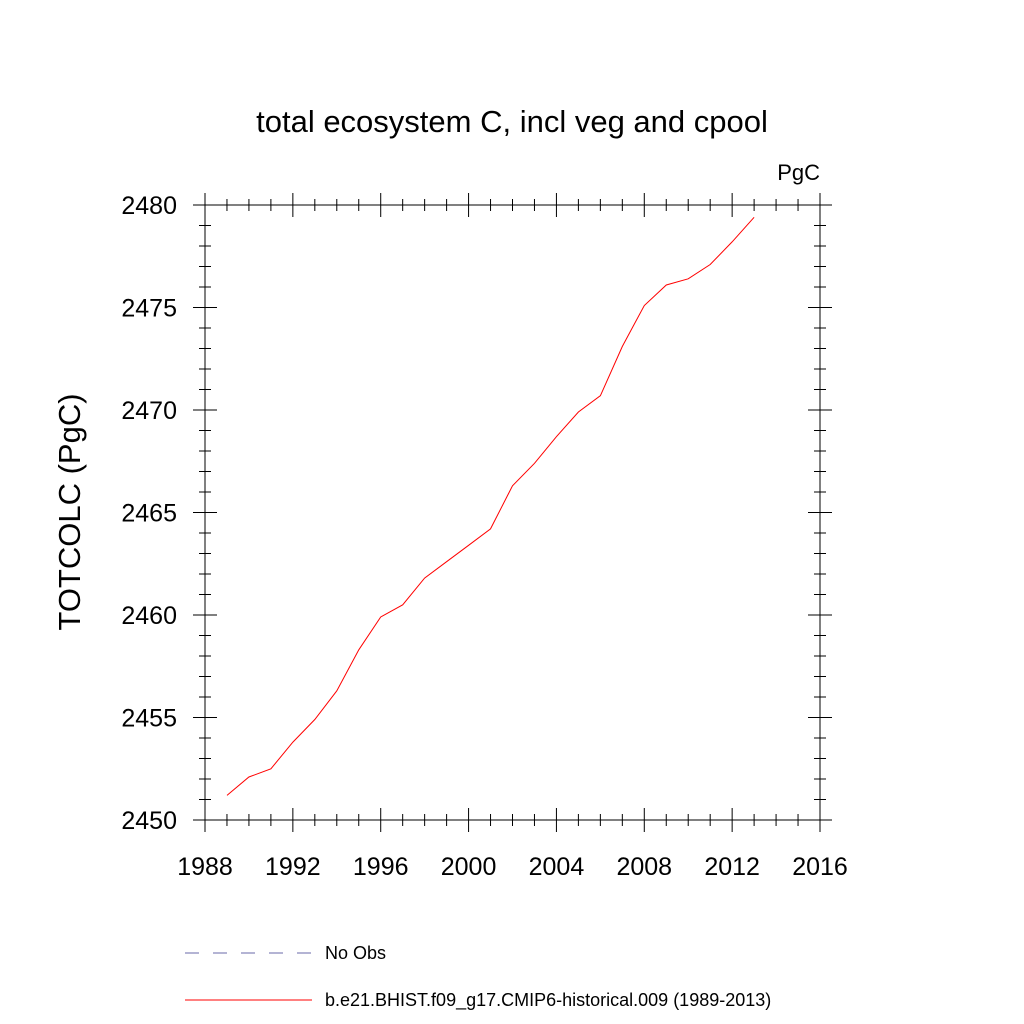 The height and width of the screenshot is (1024, 1024). Describe the element at coordinates (732, 867) in the screenshot. I see `x-tick-label: 2012` at that location.